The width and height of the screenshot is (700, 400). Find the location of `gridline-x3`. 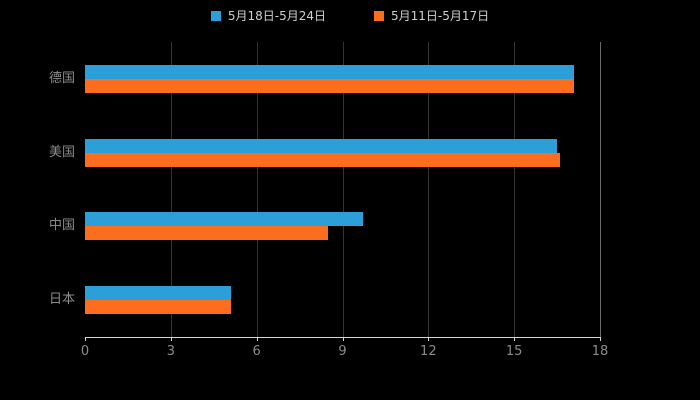

gridline-x3 is located at coordinates (171, 189).